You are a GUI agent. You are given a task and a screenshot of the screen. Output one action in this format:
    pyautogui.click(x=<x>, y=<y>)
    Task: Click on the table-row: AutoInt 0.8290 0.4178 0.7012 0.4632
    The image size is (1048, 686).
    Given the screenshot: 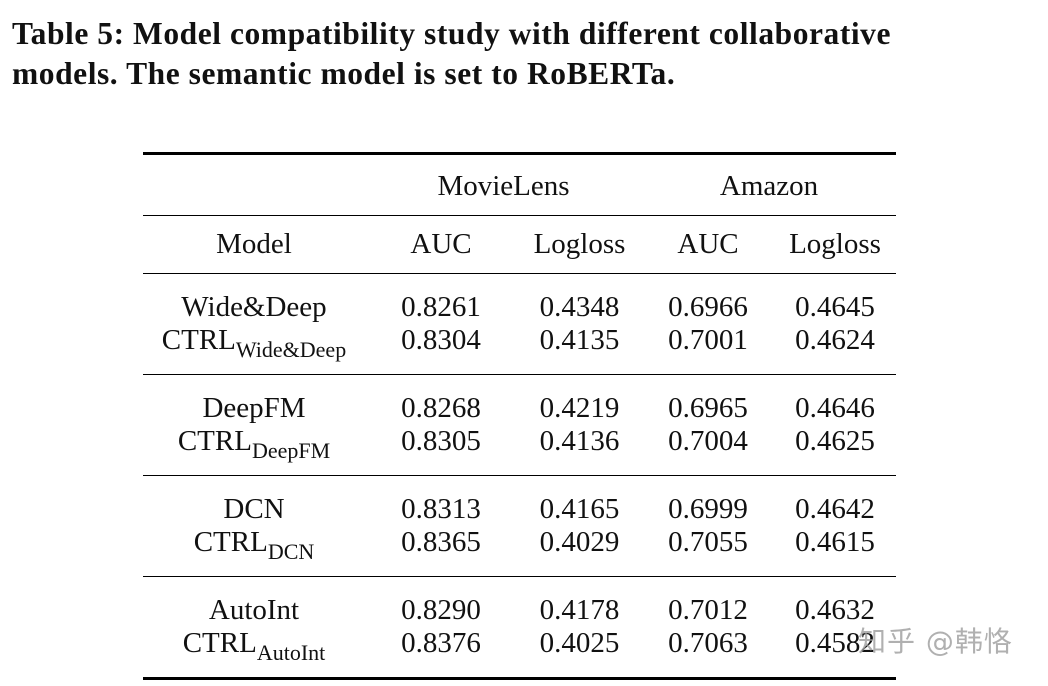 What is the action you would take?
    pyautogui.click(x=519, y=602)
    